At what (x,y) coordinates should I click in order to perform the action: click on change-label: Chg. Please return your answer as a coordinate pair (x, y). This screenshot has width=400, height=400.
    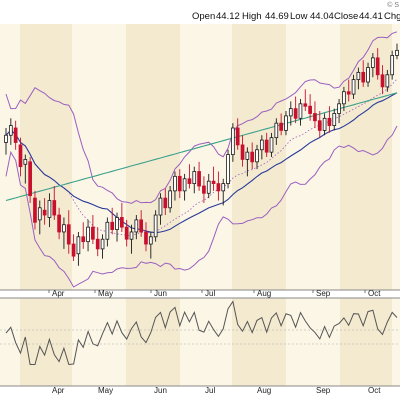
    Looking at the image, I should click on (392, 16).